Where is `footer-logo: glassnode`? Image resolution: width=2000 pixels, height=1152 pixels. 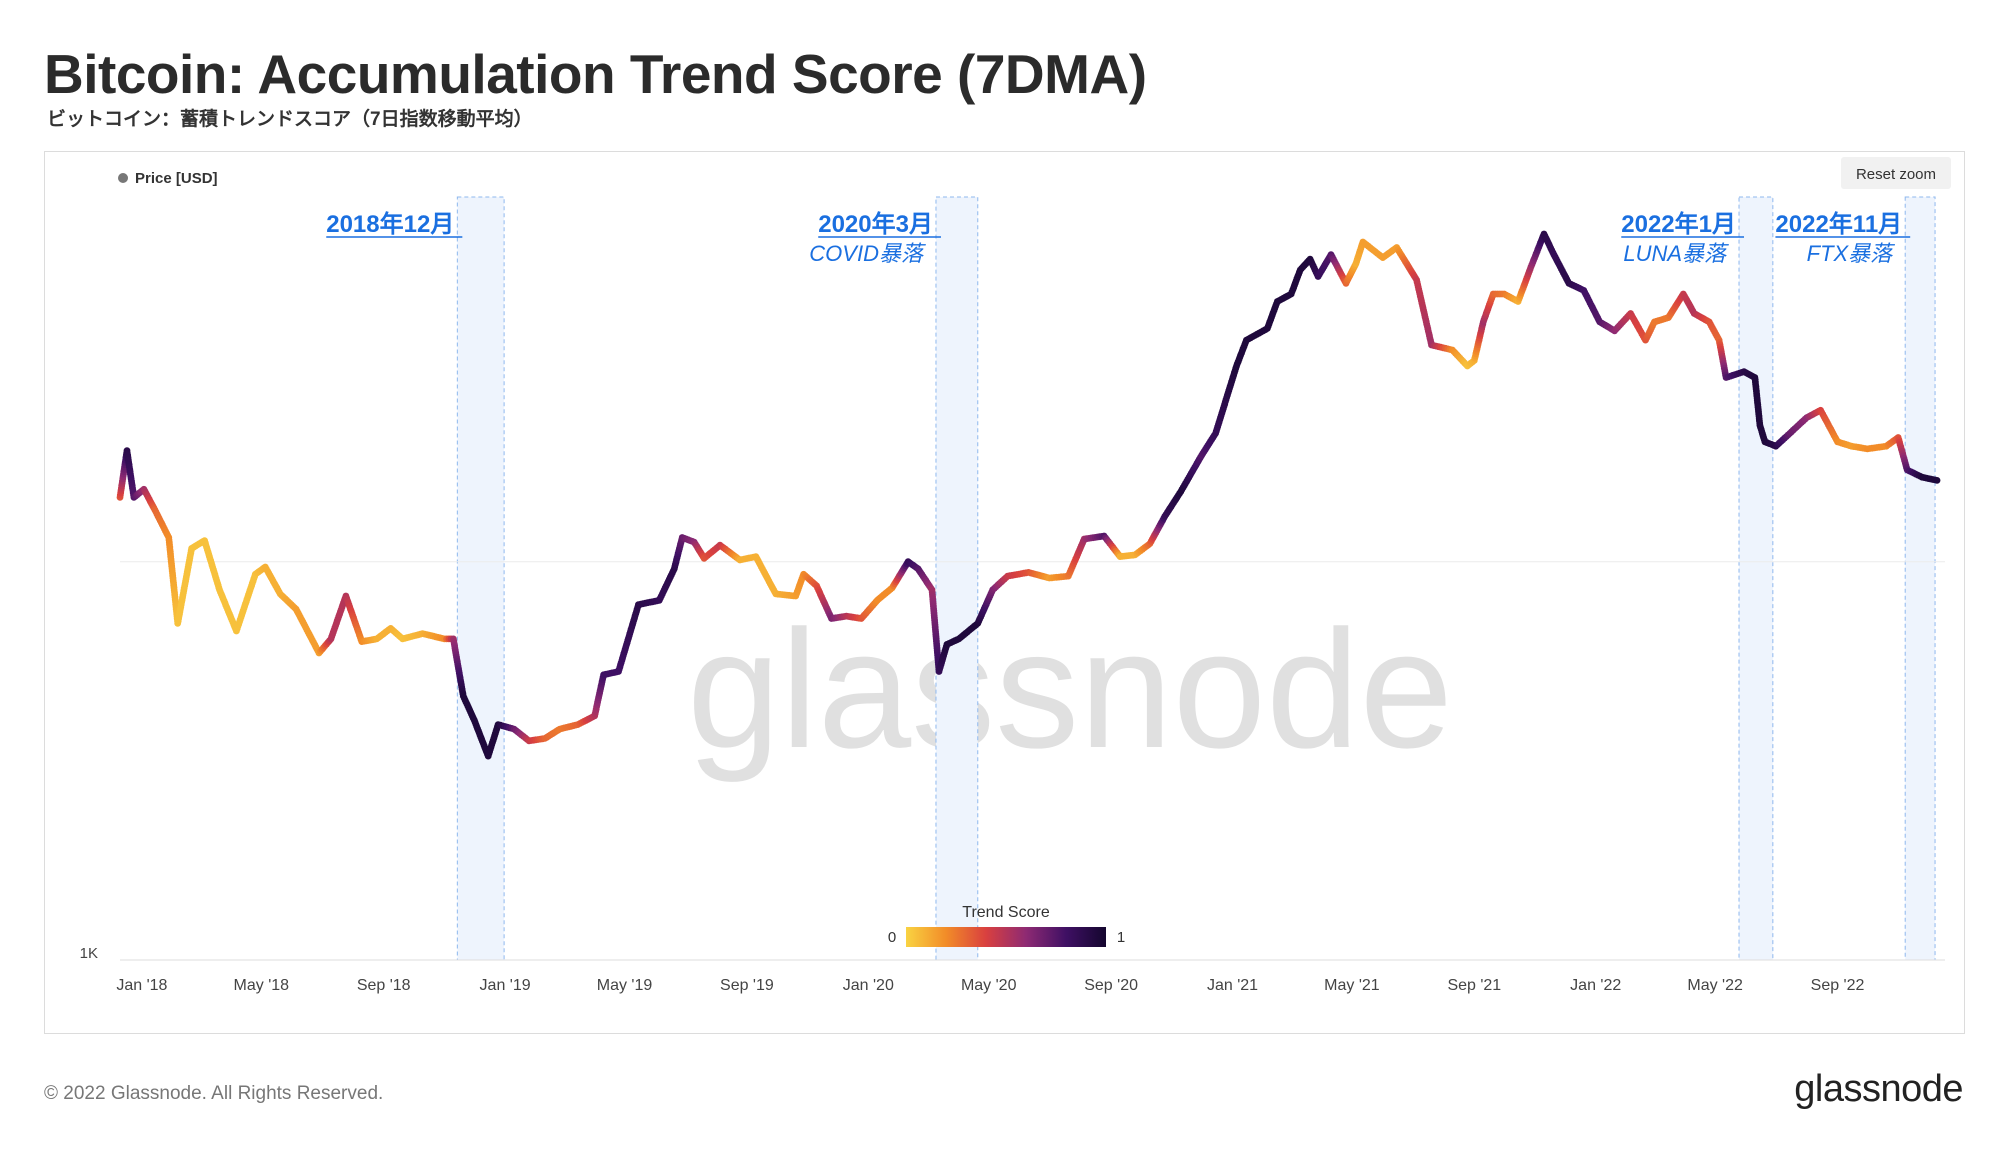
footer-logo: glassnode is located at coordinates (1878, 1089).